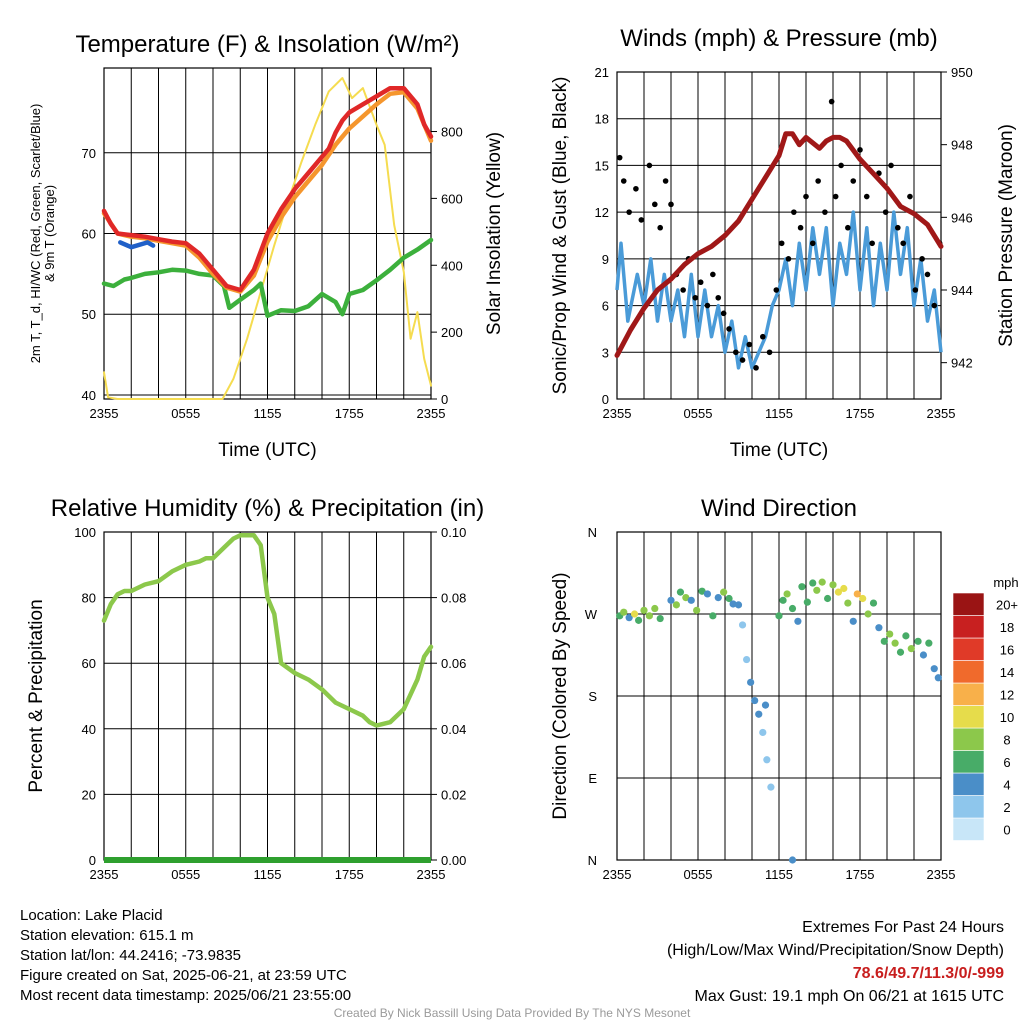 This screenshot has height=1024, width=1024. I want to click on colorbar-label: 6, so click(1006, 762).